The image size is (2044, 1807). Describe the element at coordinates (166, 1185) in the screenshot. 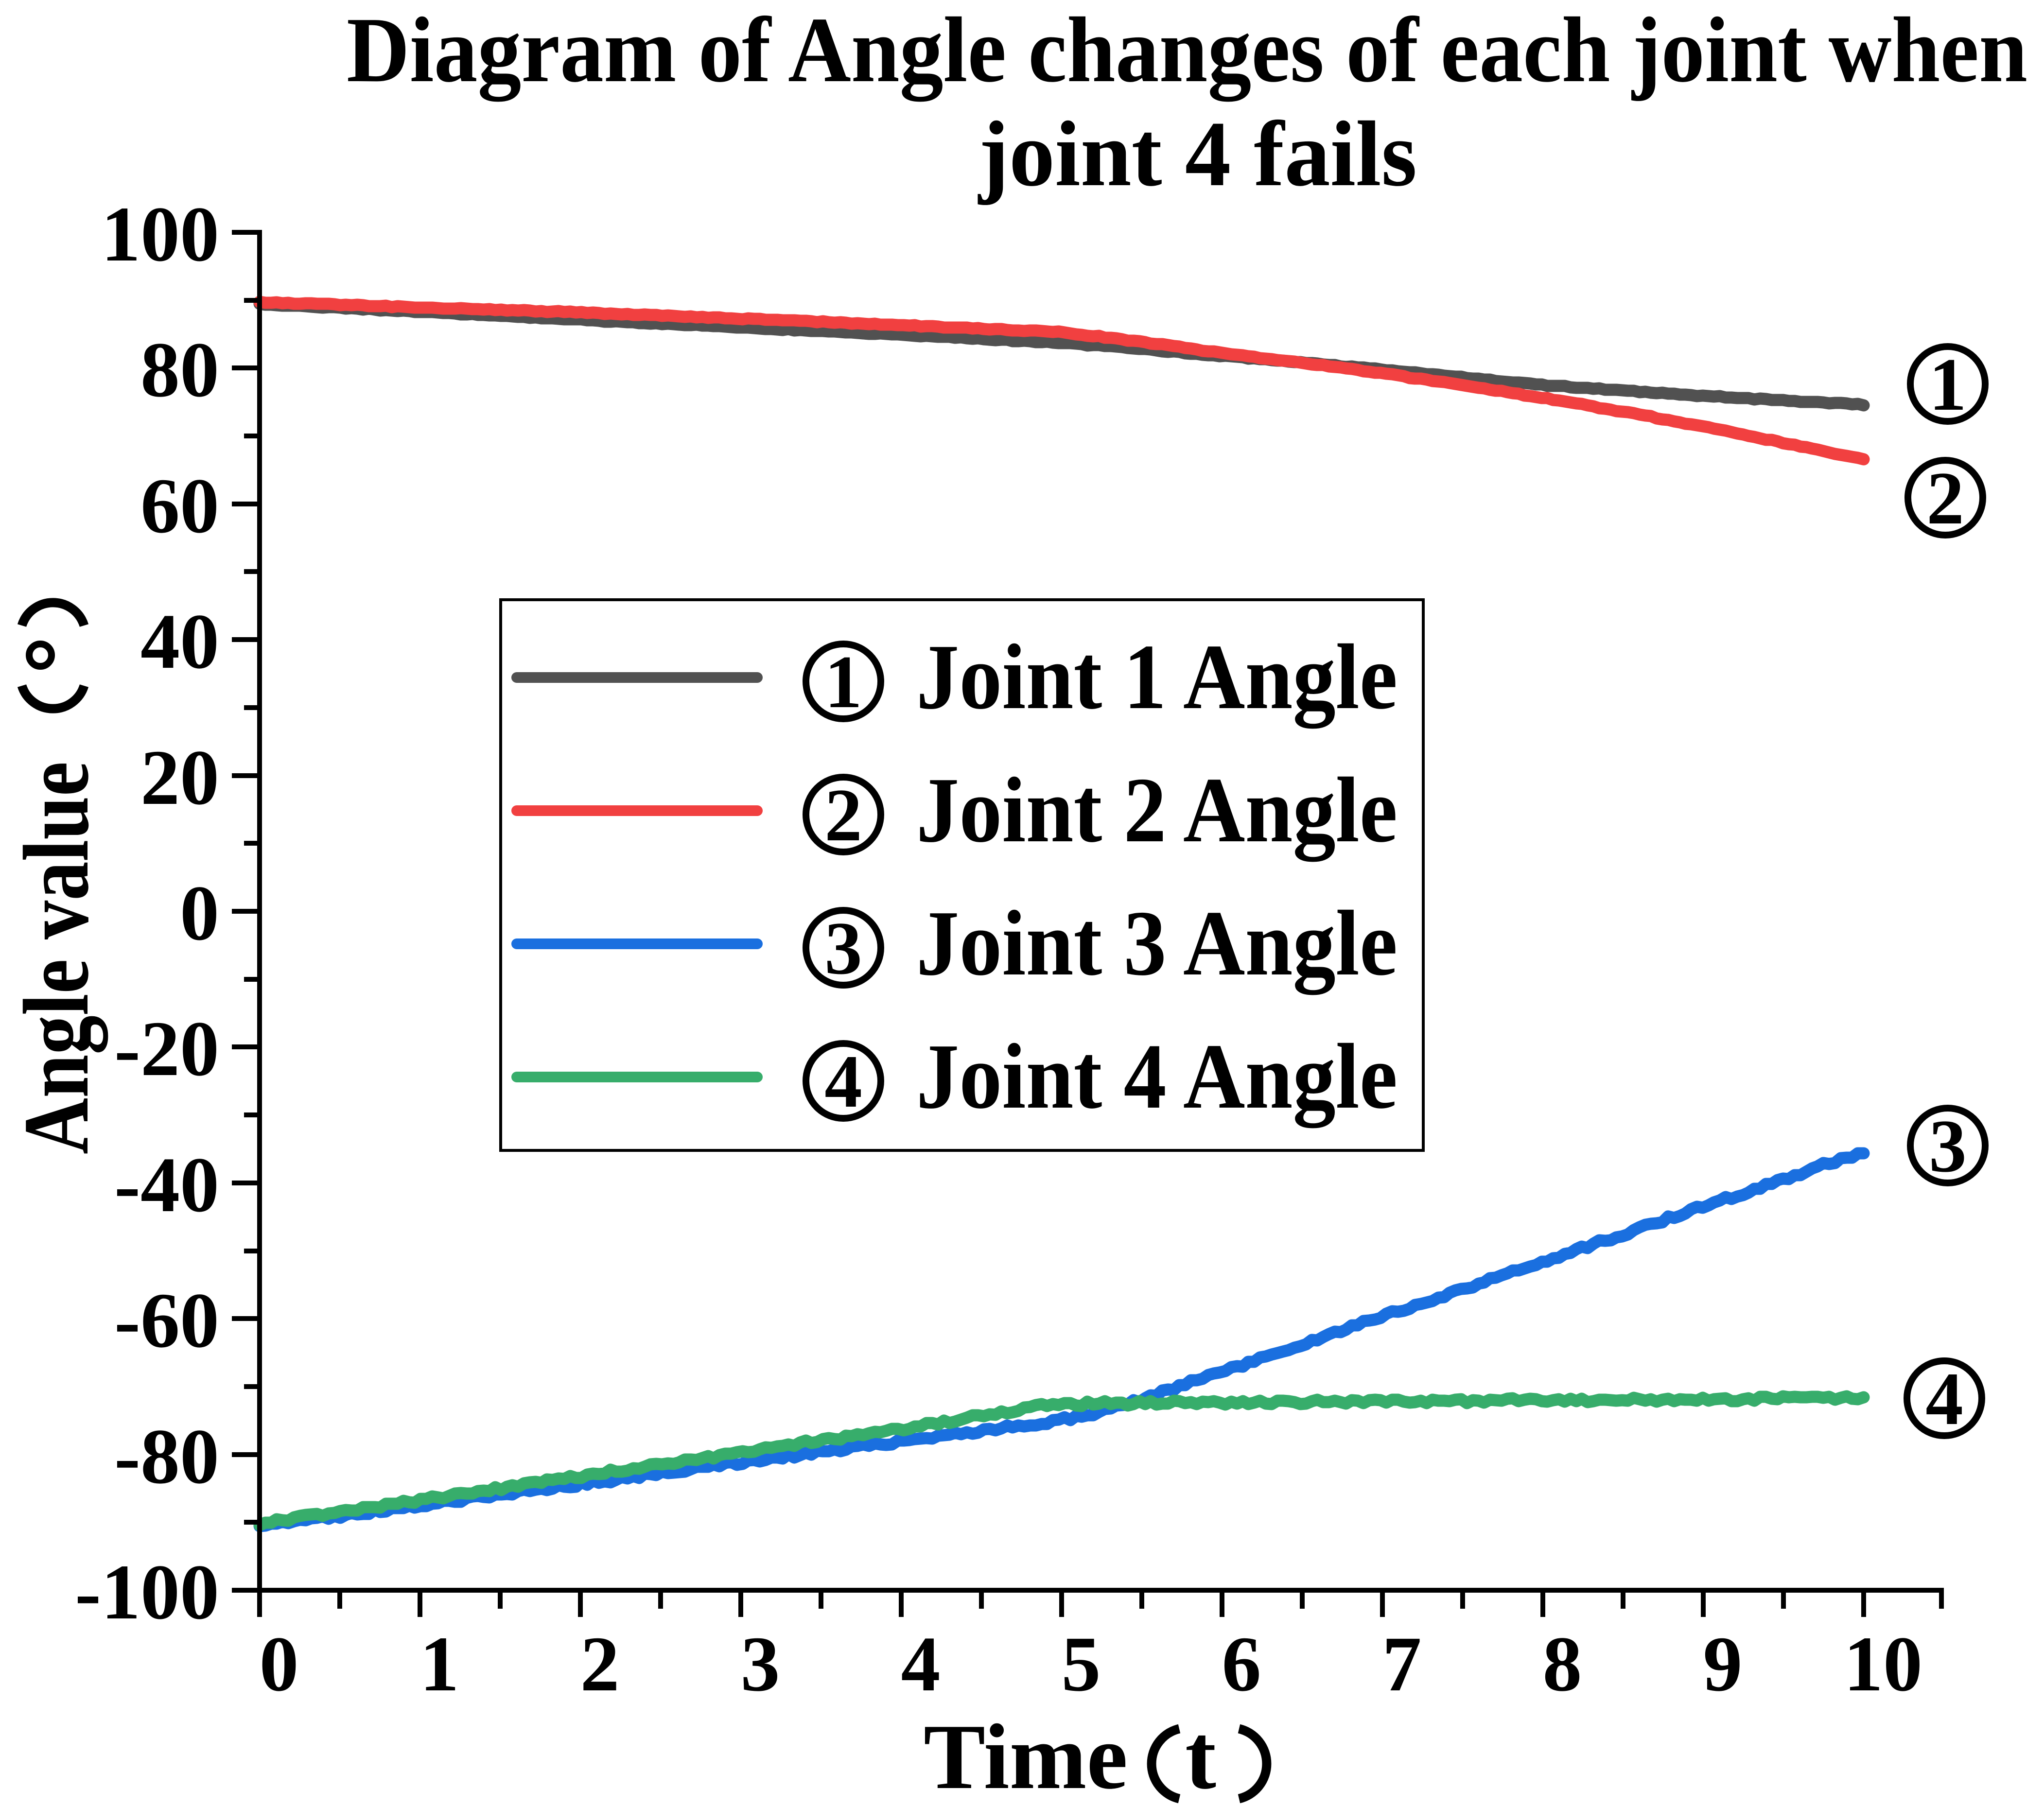

I see `svg-text: -40` at that location.